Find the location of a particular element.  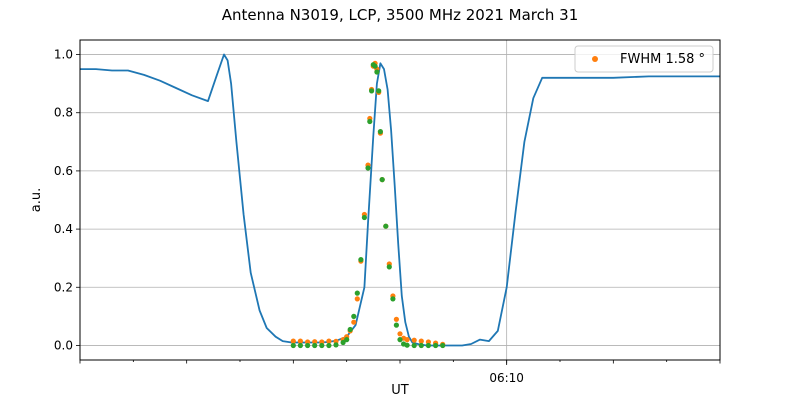

legend-box is located at coordinates (644, 59).